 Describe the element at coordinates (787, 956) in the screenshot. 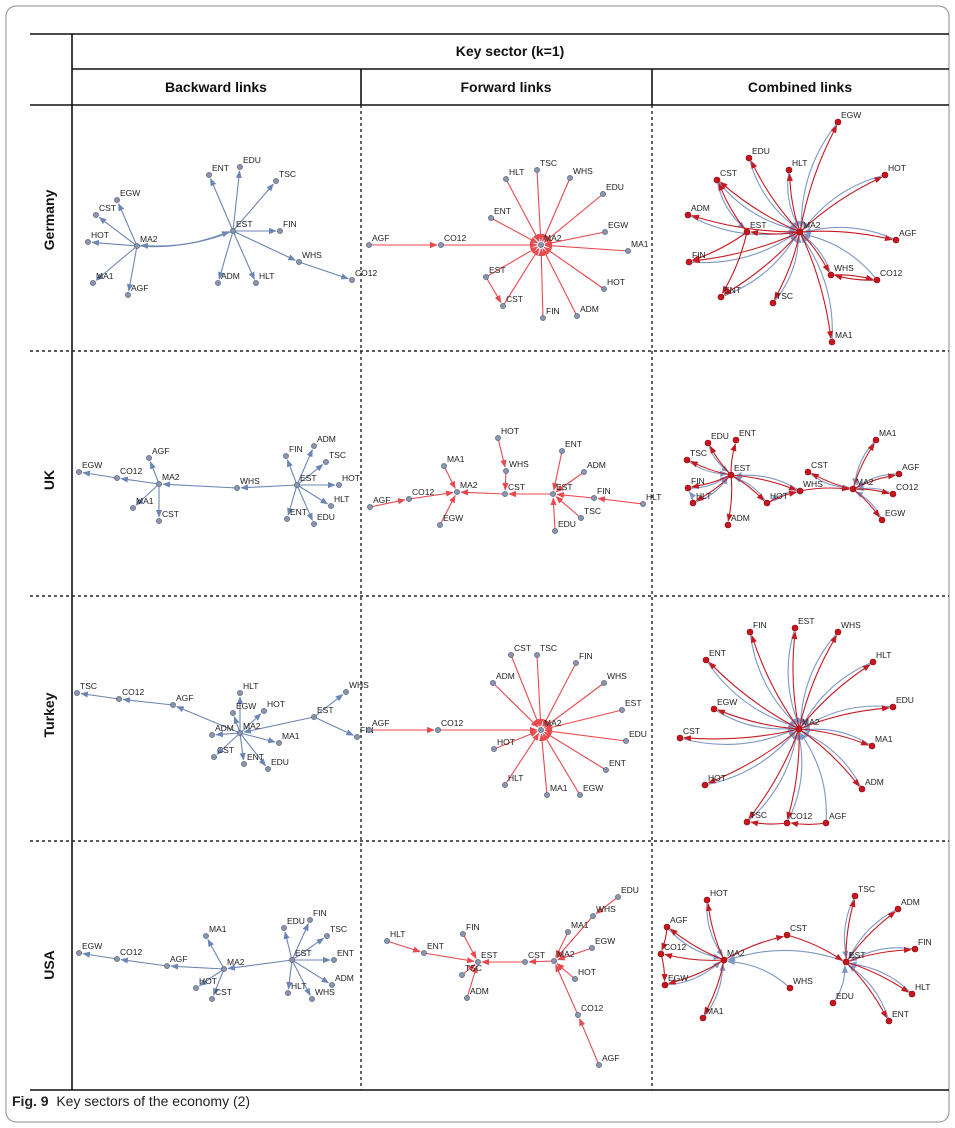

I see `edge-blue-EST-MA2` at that location.